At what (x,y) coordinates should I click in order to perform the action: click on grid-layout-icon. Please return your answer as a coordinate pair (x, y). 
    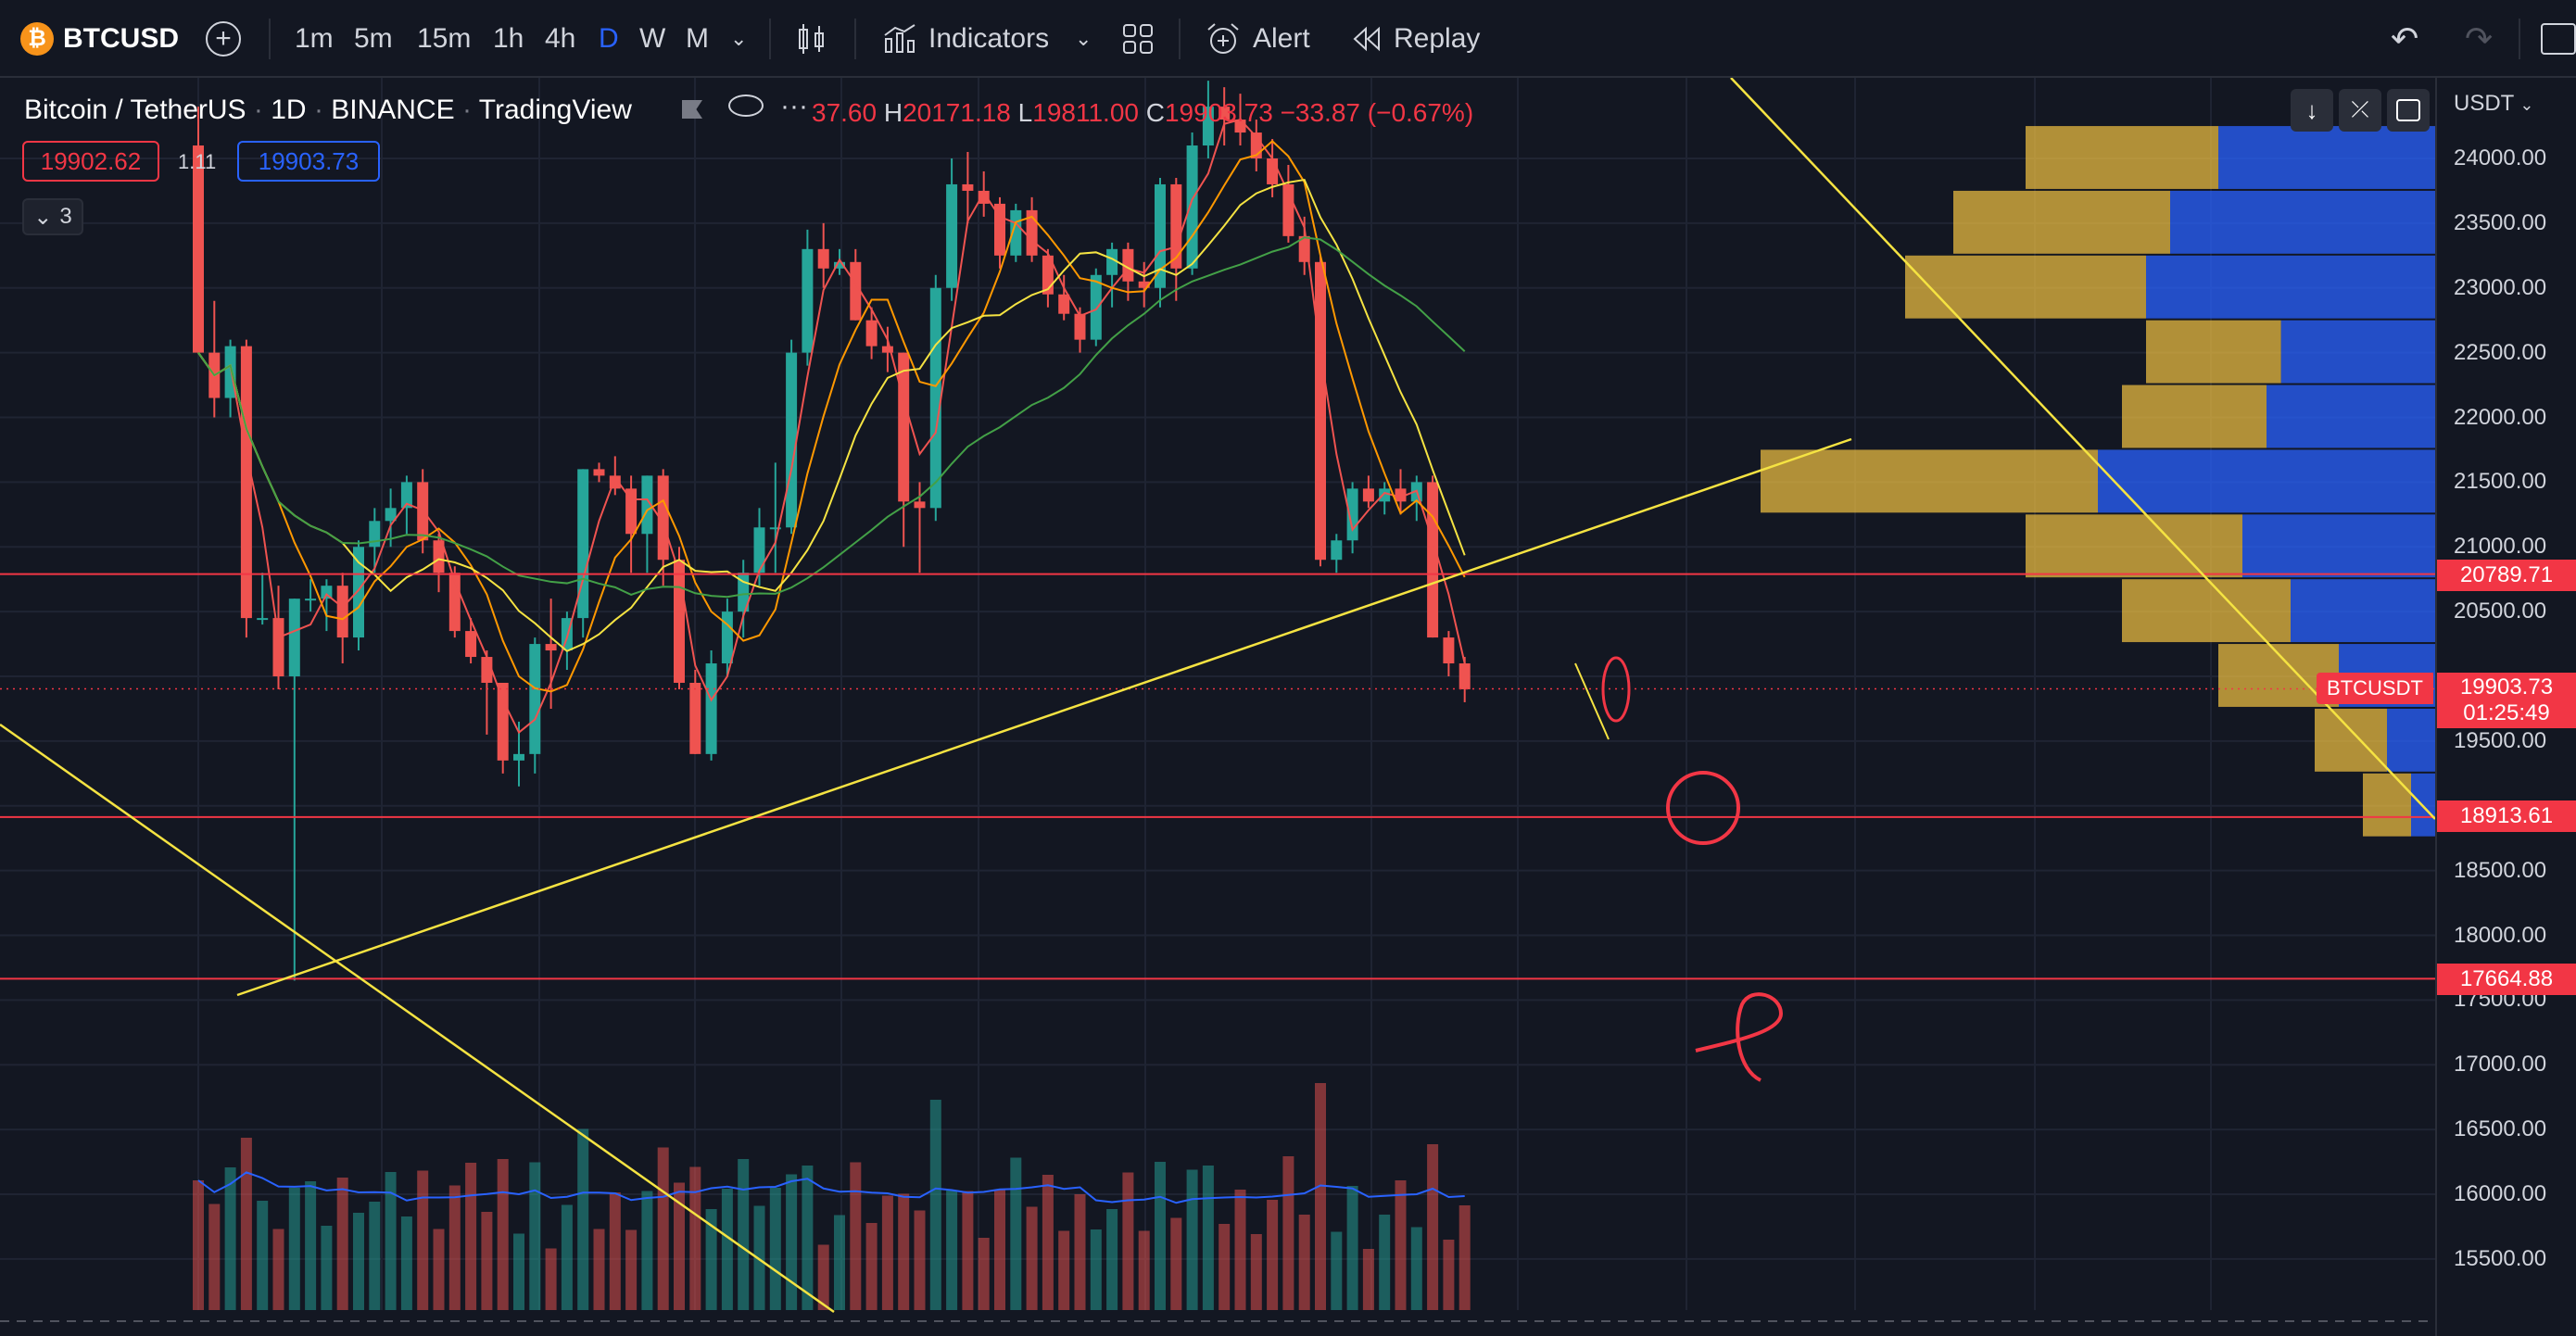
    Looking at the image, I should click on (1138, 39).